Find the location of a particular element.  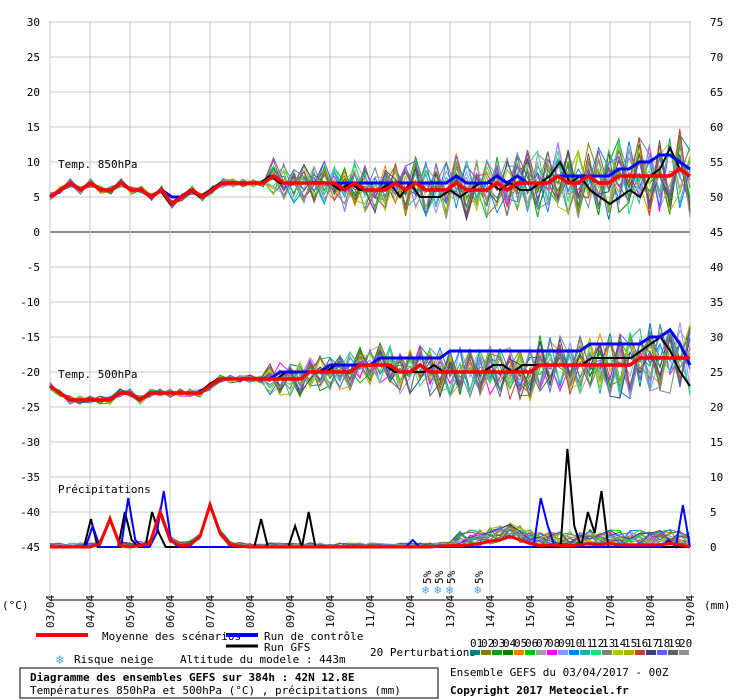

copyright: Copyright 2017 Meteociel.fr is located at coordinates (539, 690).